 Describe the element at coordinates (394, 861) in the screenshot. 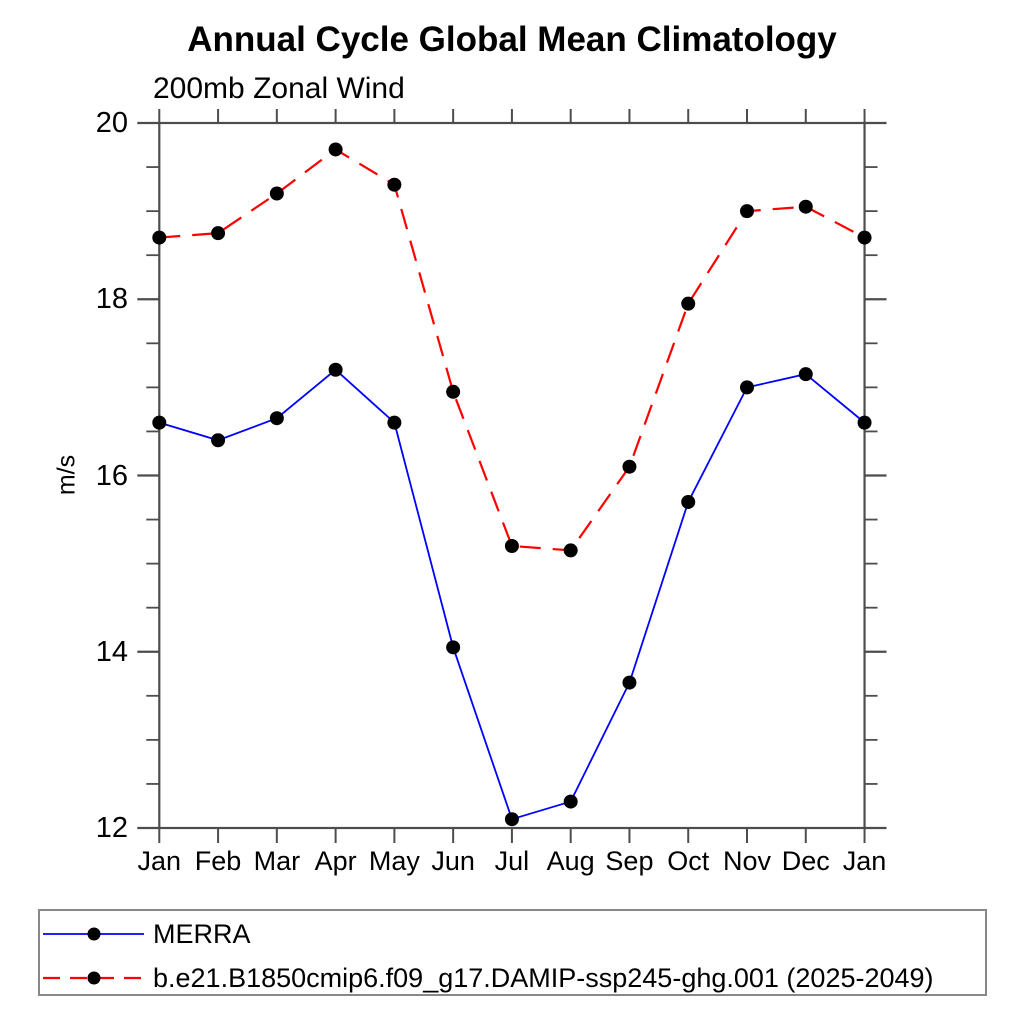

I see `x-tick-label: May` at that location.